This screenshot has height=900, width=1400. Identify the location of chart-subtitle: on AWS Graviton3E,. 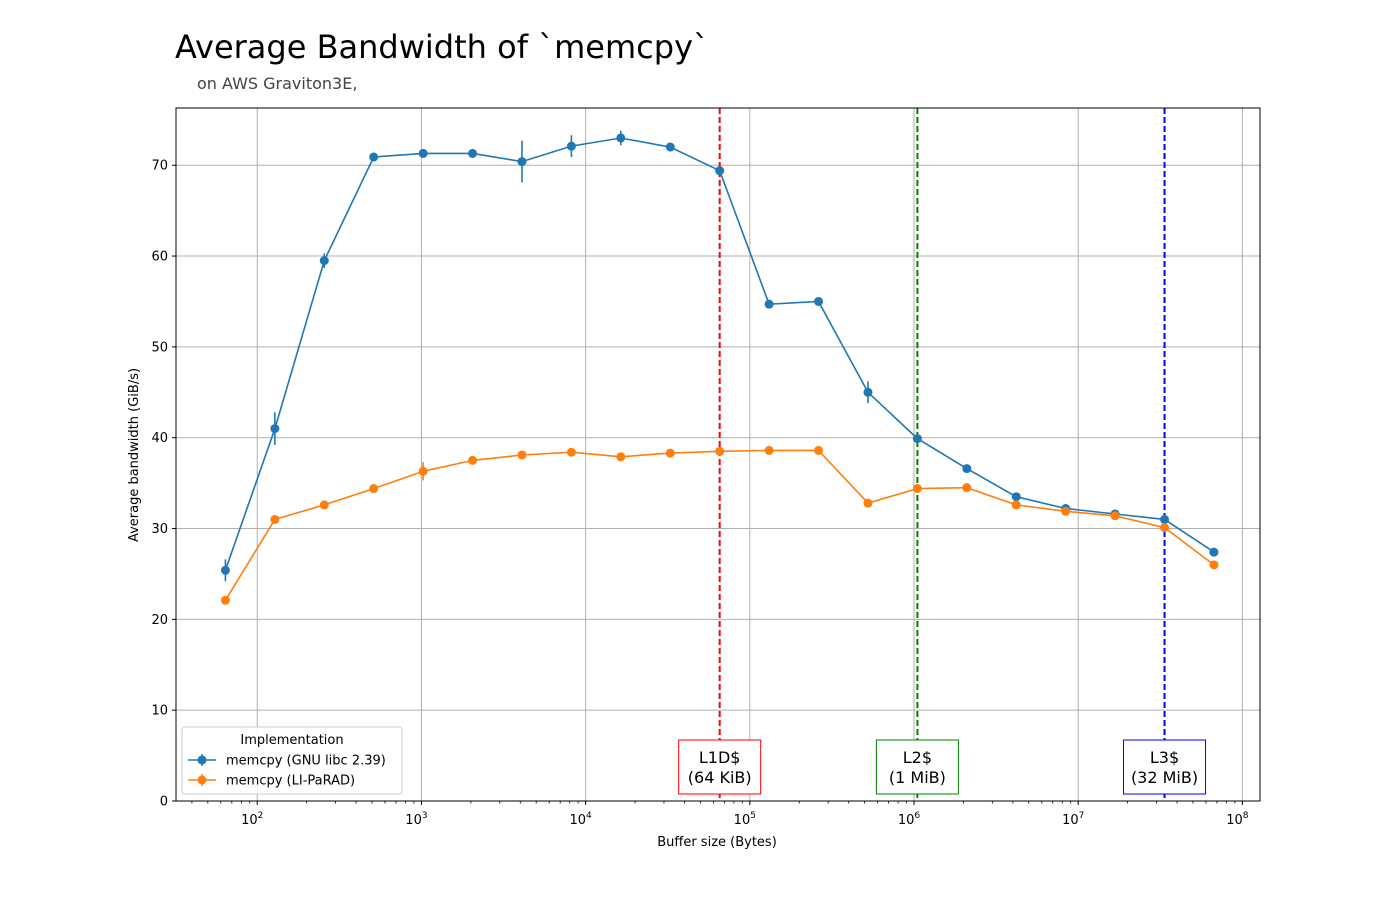
(277, 83).